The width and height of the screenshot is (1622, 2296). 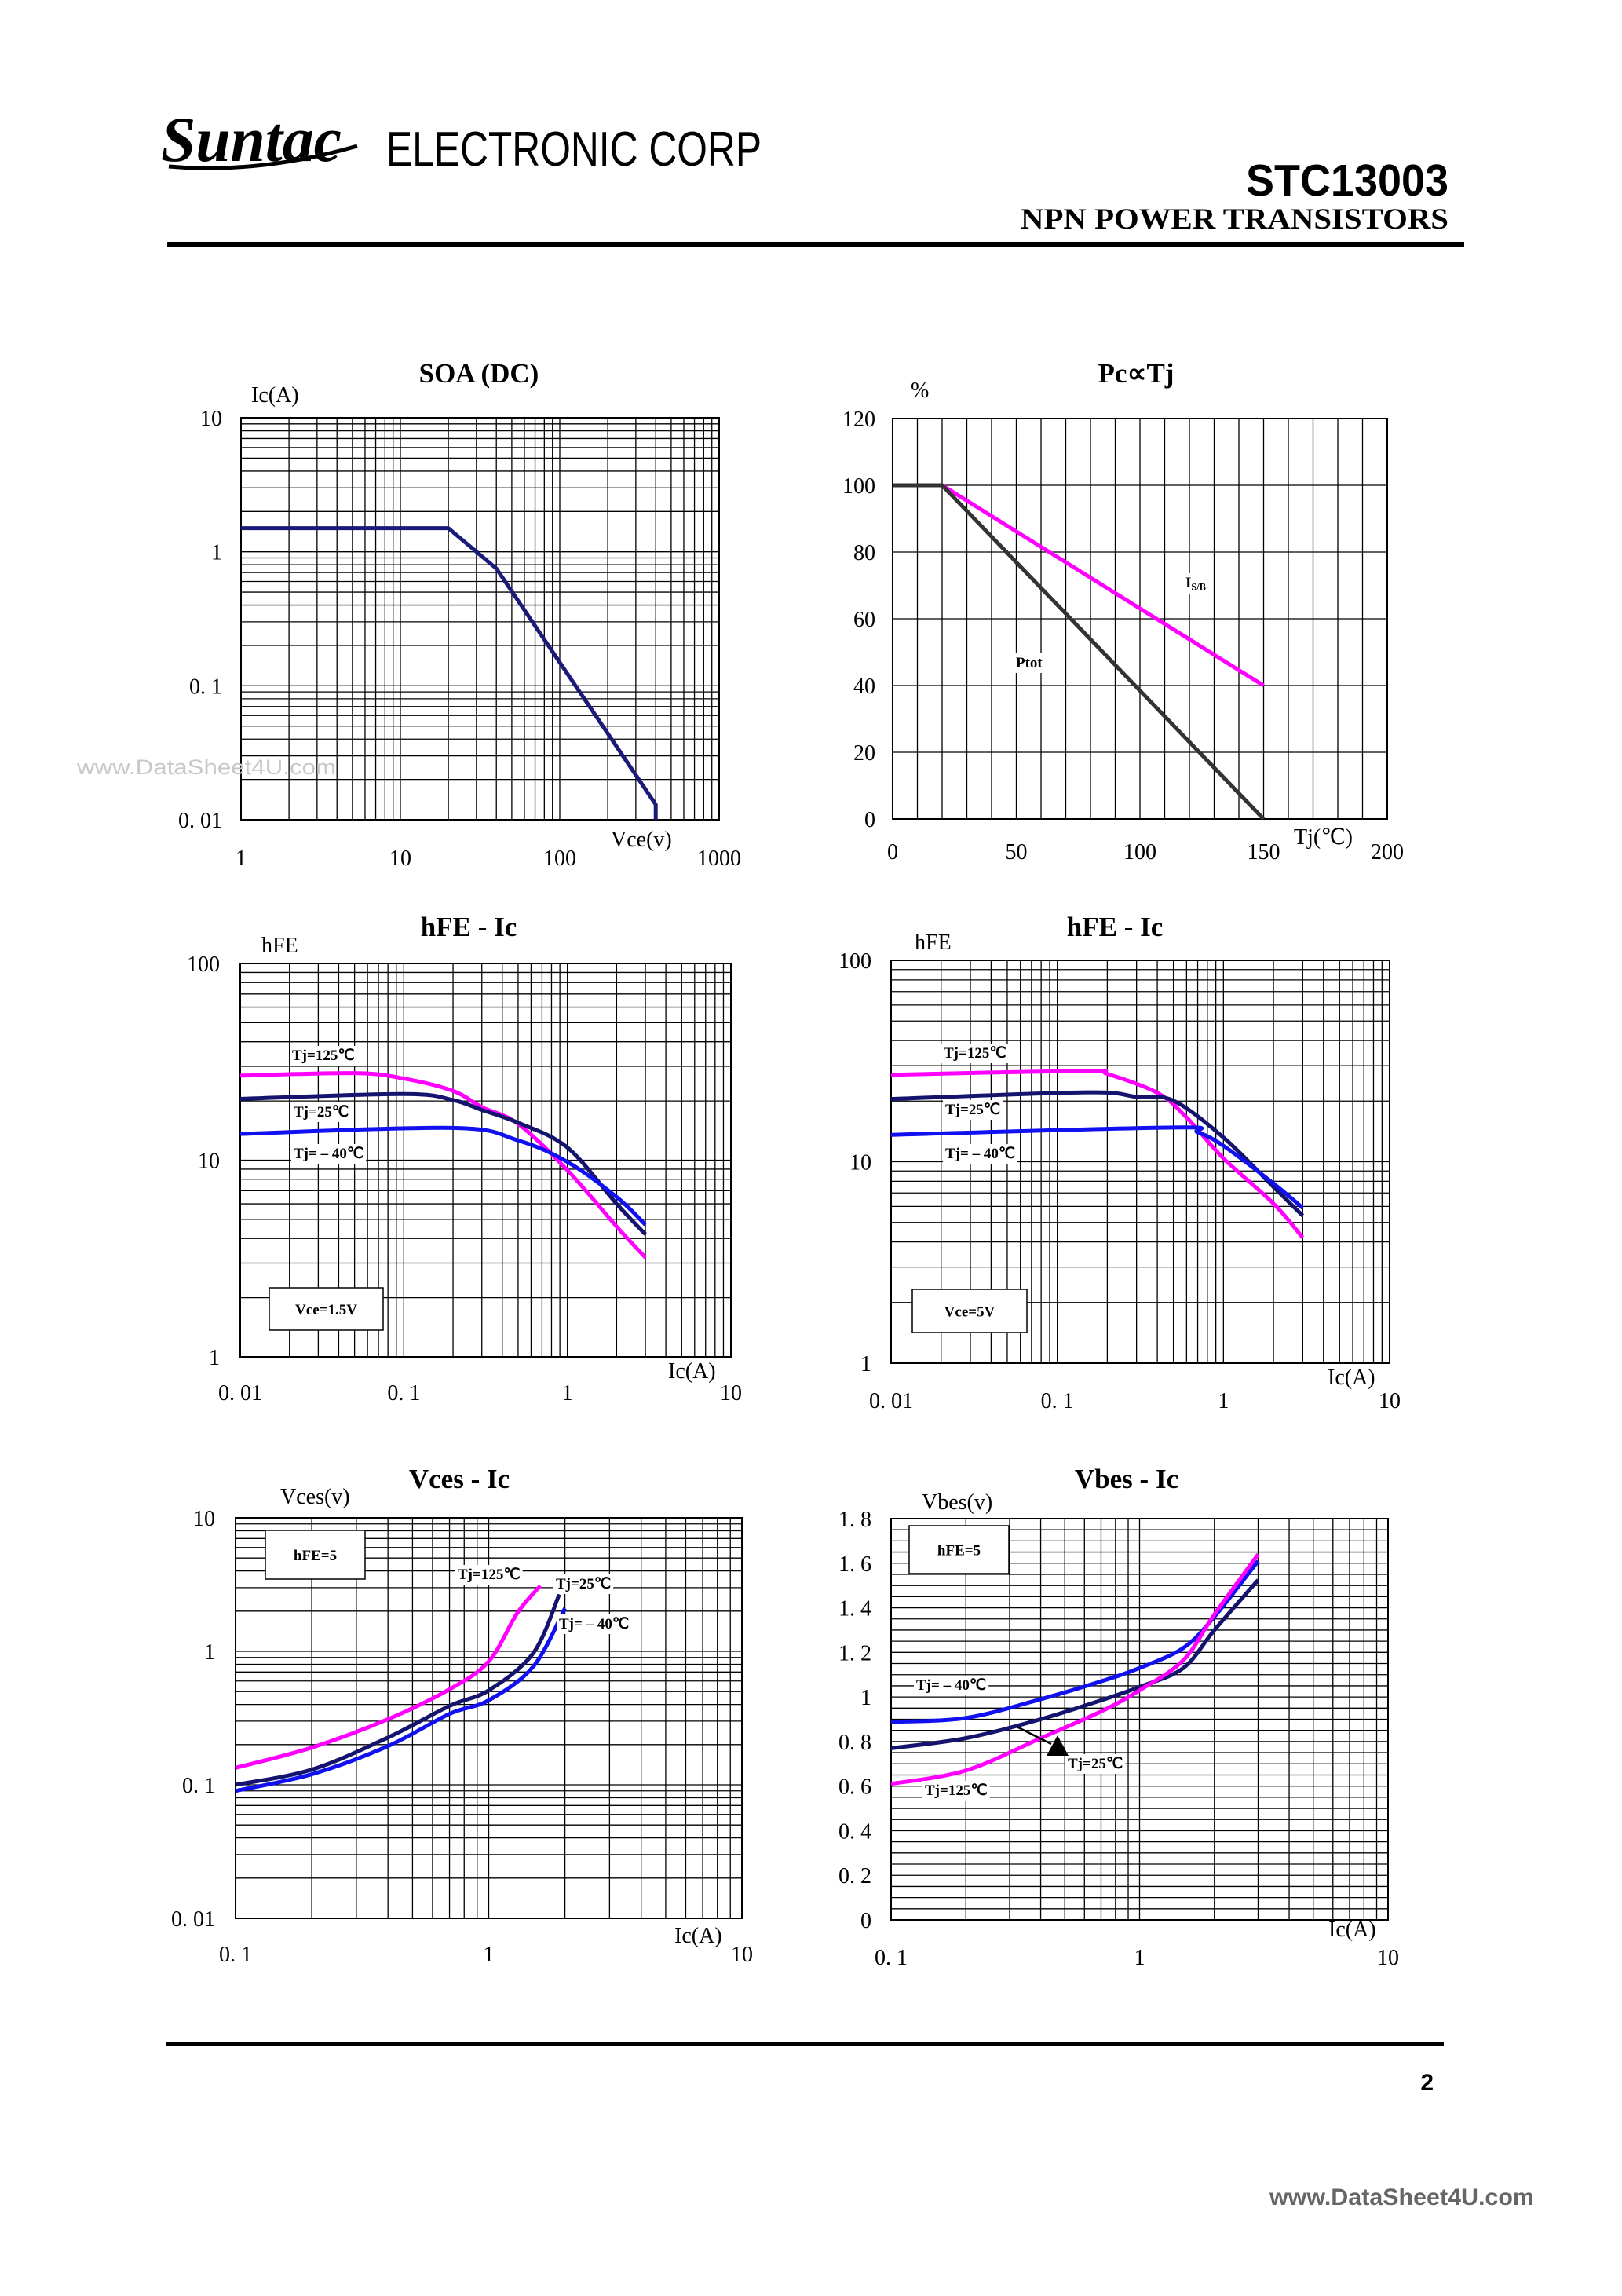 What do you see at coordinates (1387, 852) in the screenshot?
I see `x-tick-label: 200` at bounding box center [1387, 852].